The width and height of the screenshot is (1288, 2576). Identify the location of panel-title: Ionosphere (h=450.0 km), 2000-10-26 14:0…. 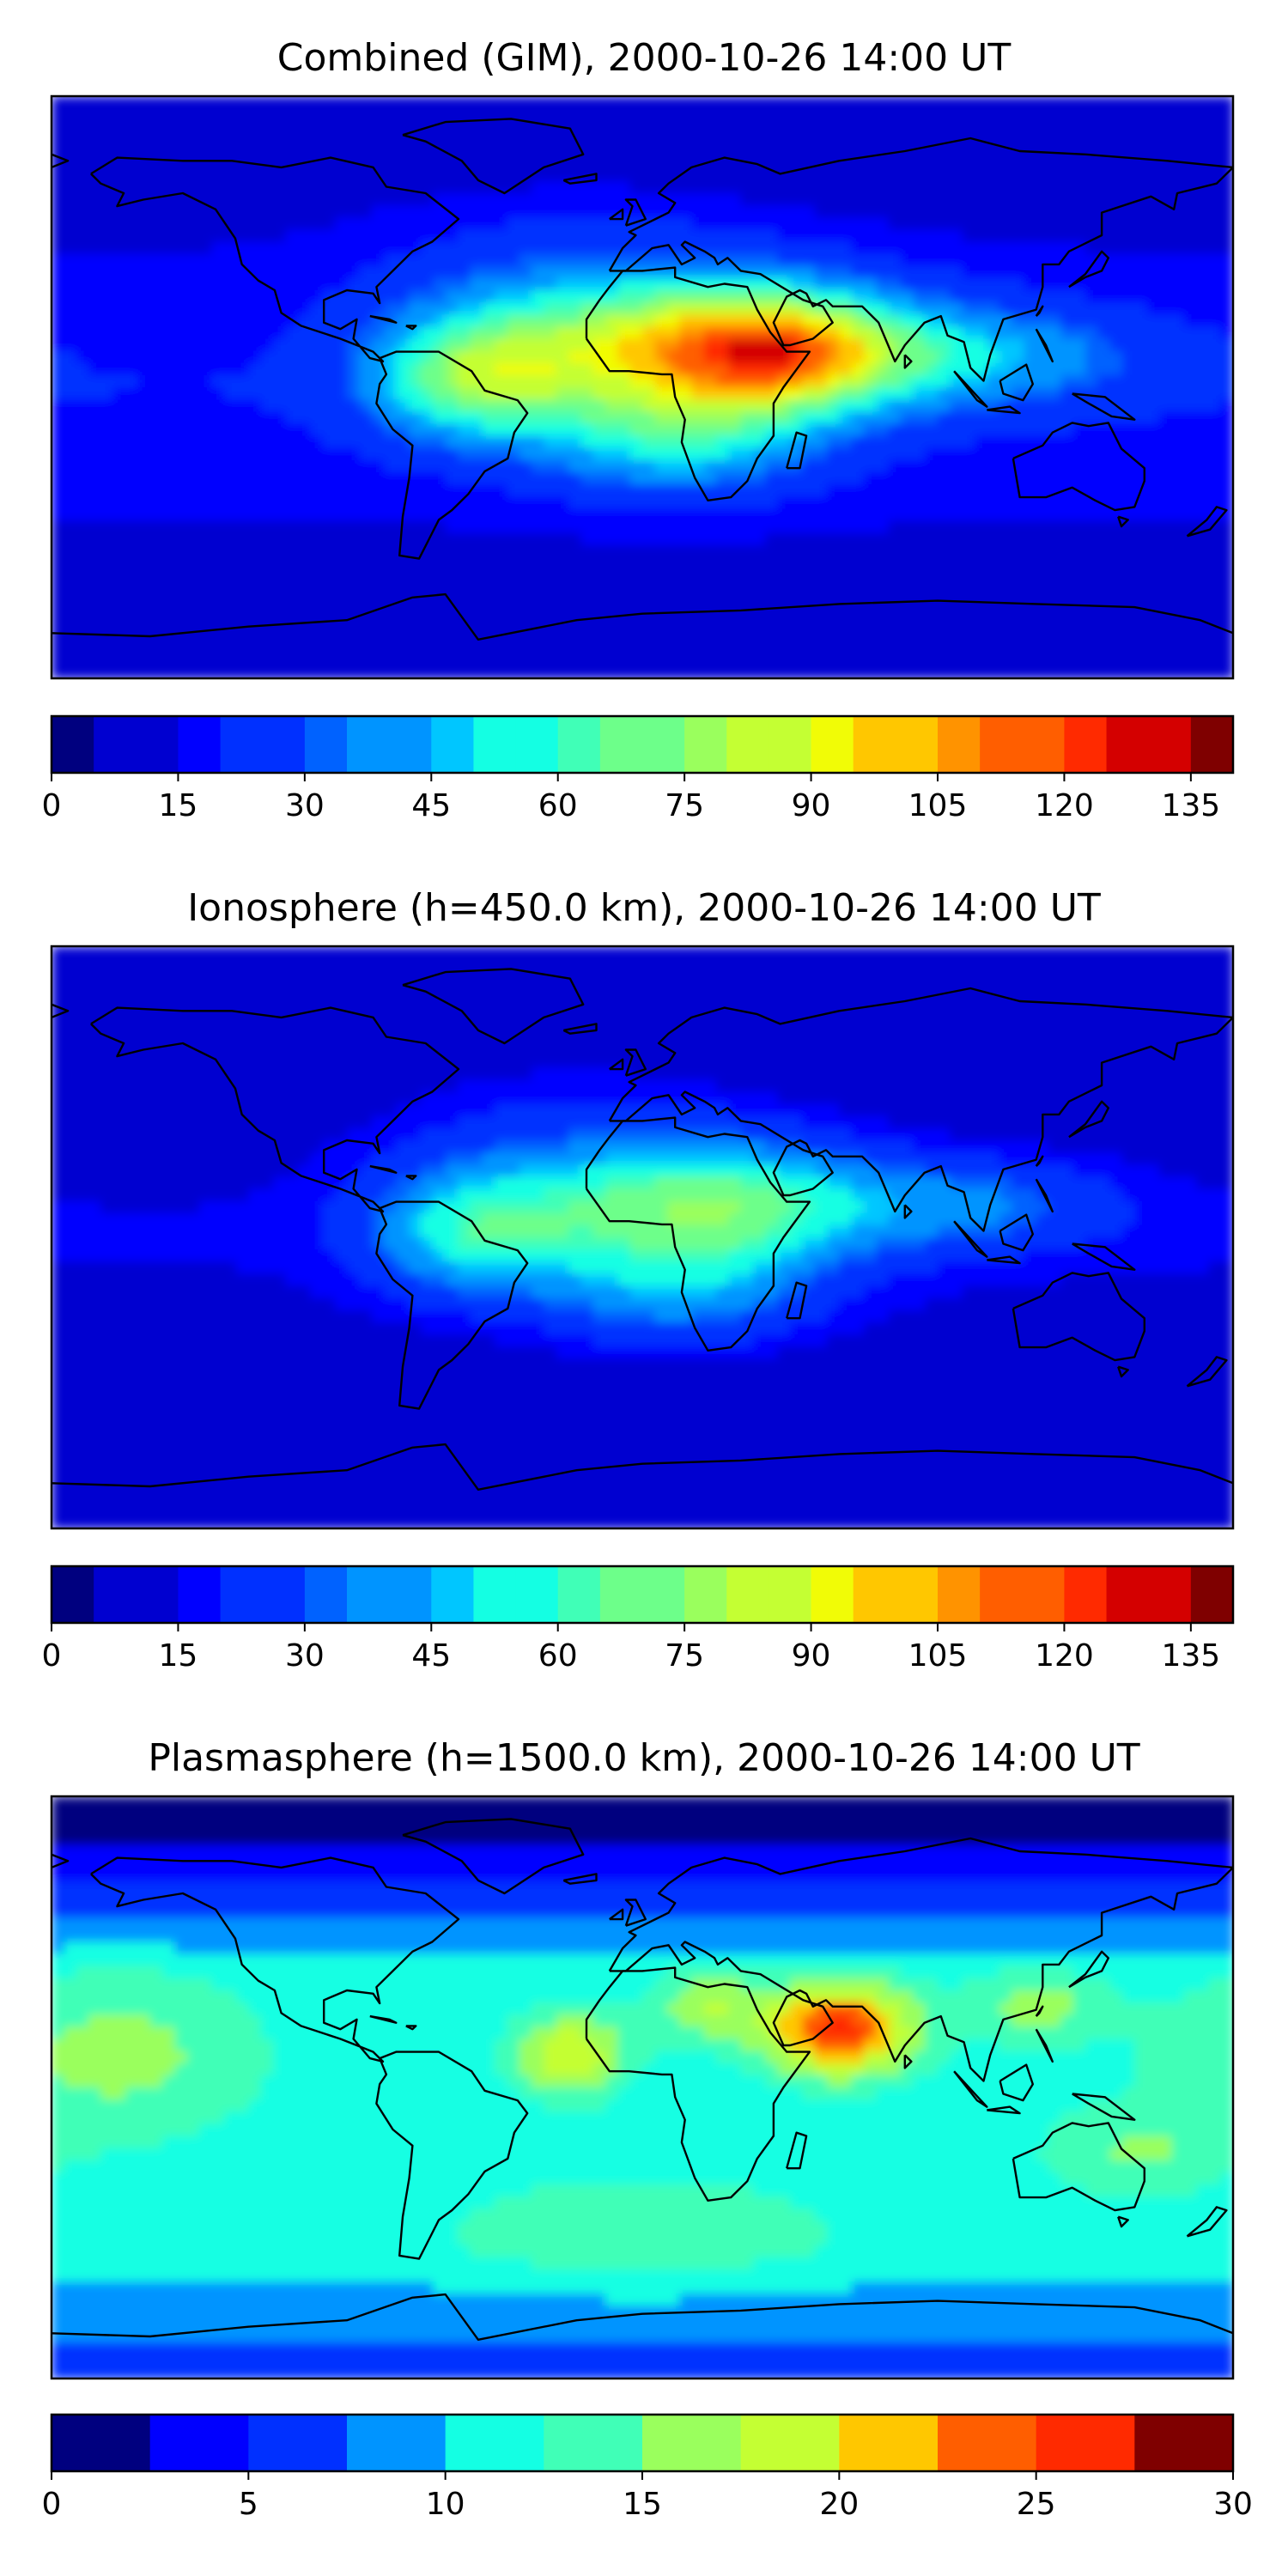
(644, 908).